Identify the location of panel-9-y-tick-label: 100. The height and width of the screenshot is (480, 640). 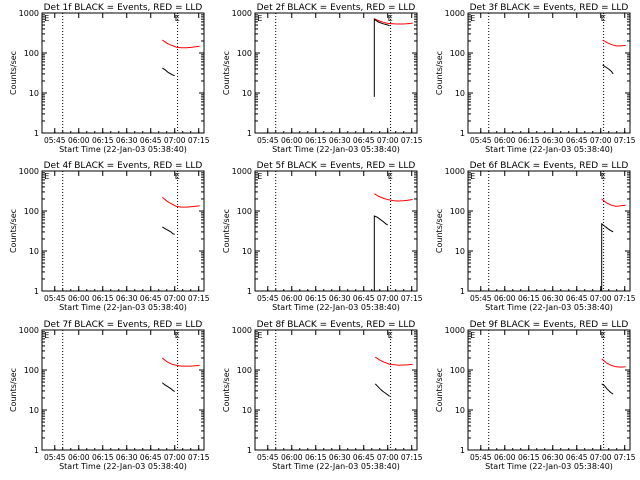
(457, 370).